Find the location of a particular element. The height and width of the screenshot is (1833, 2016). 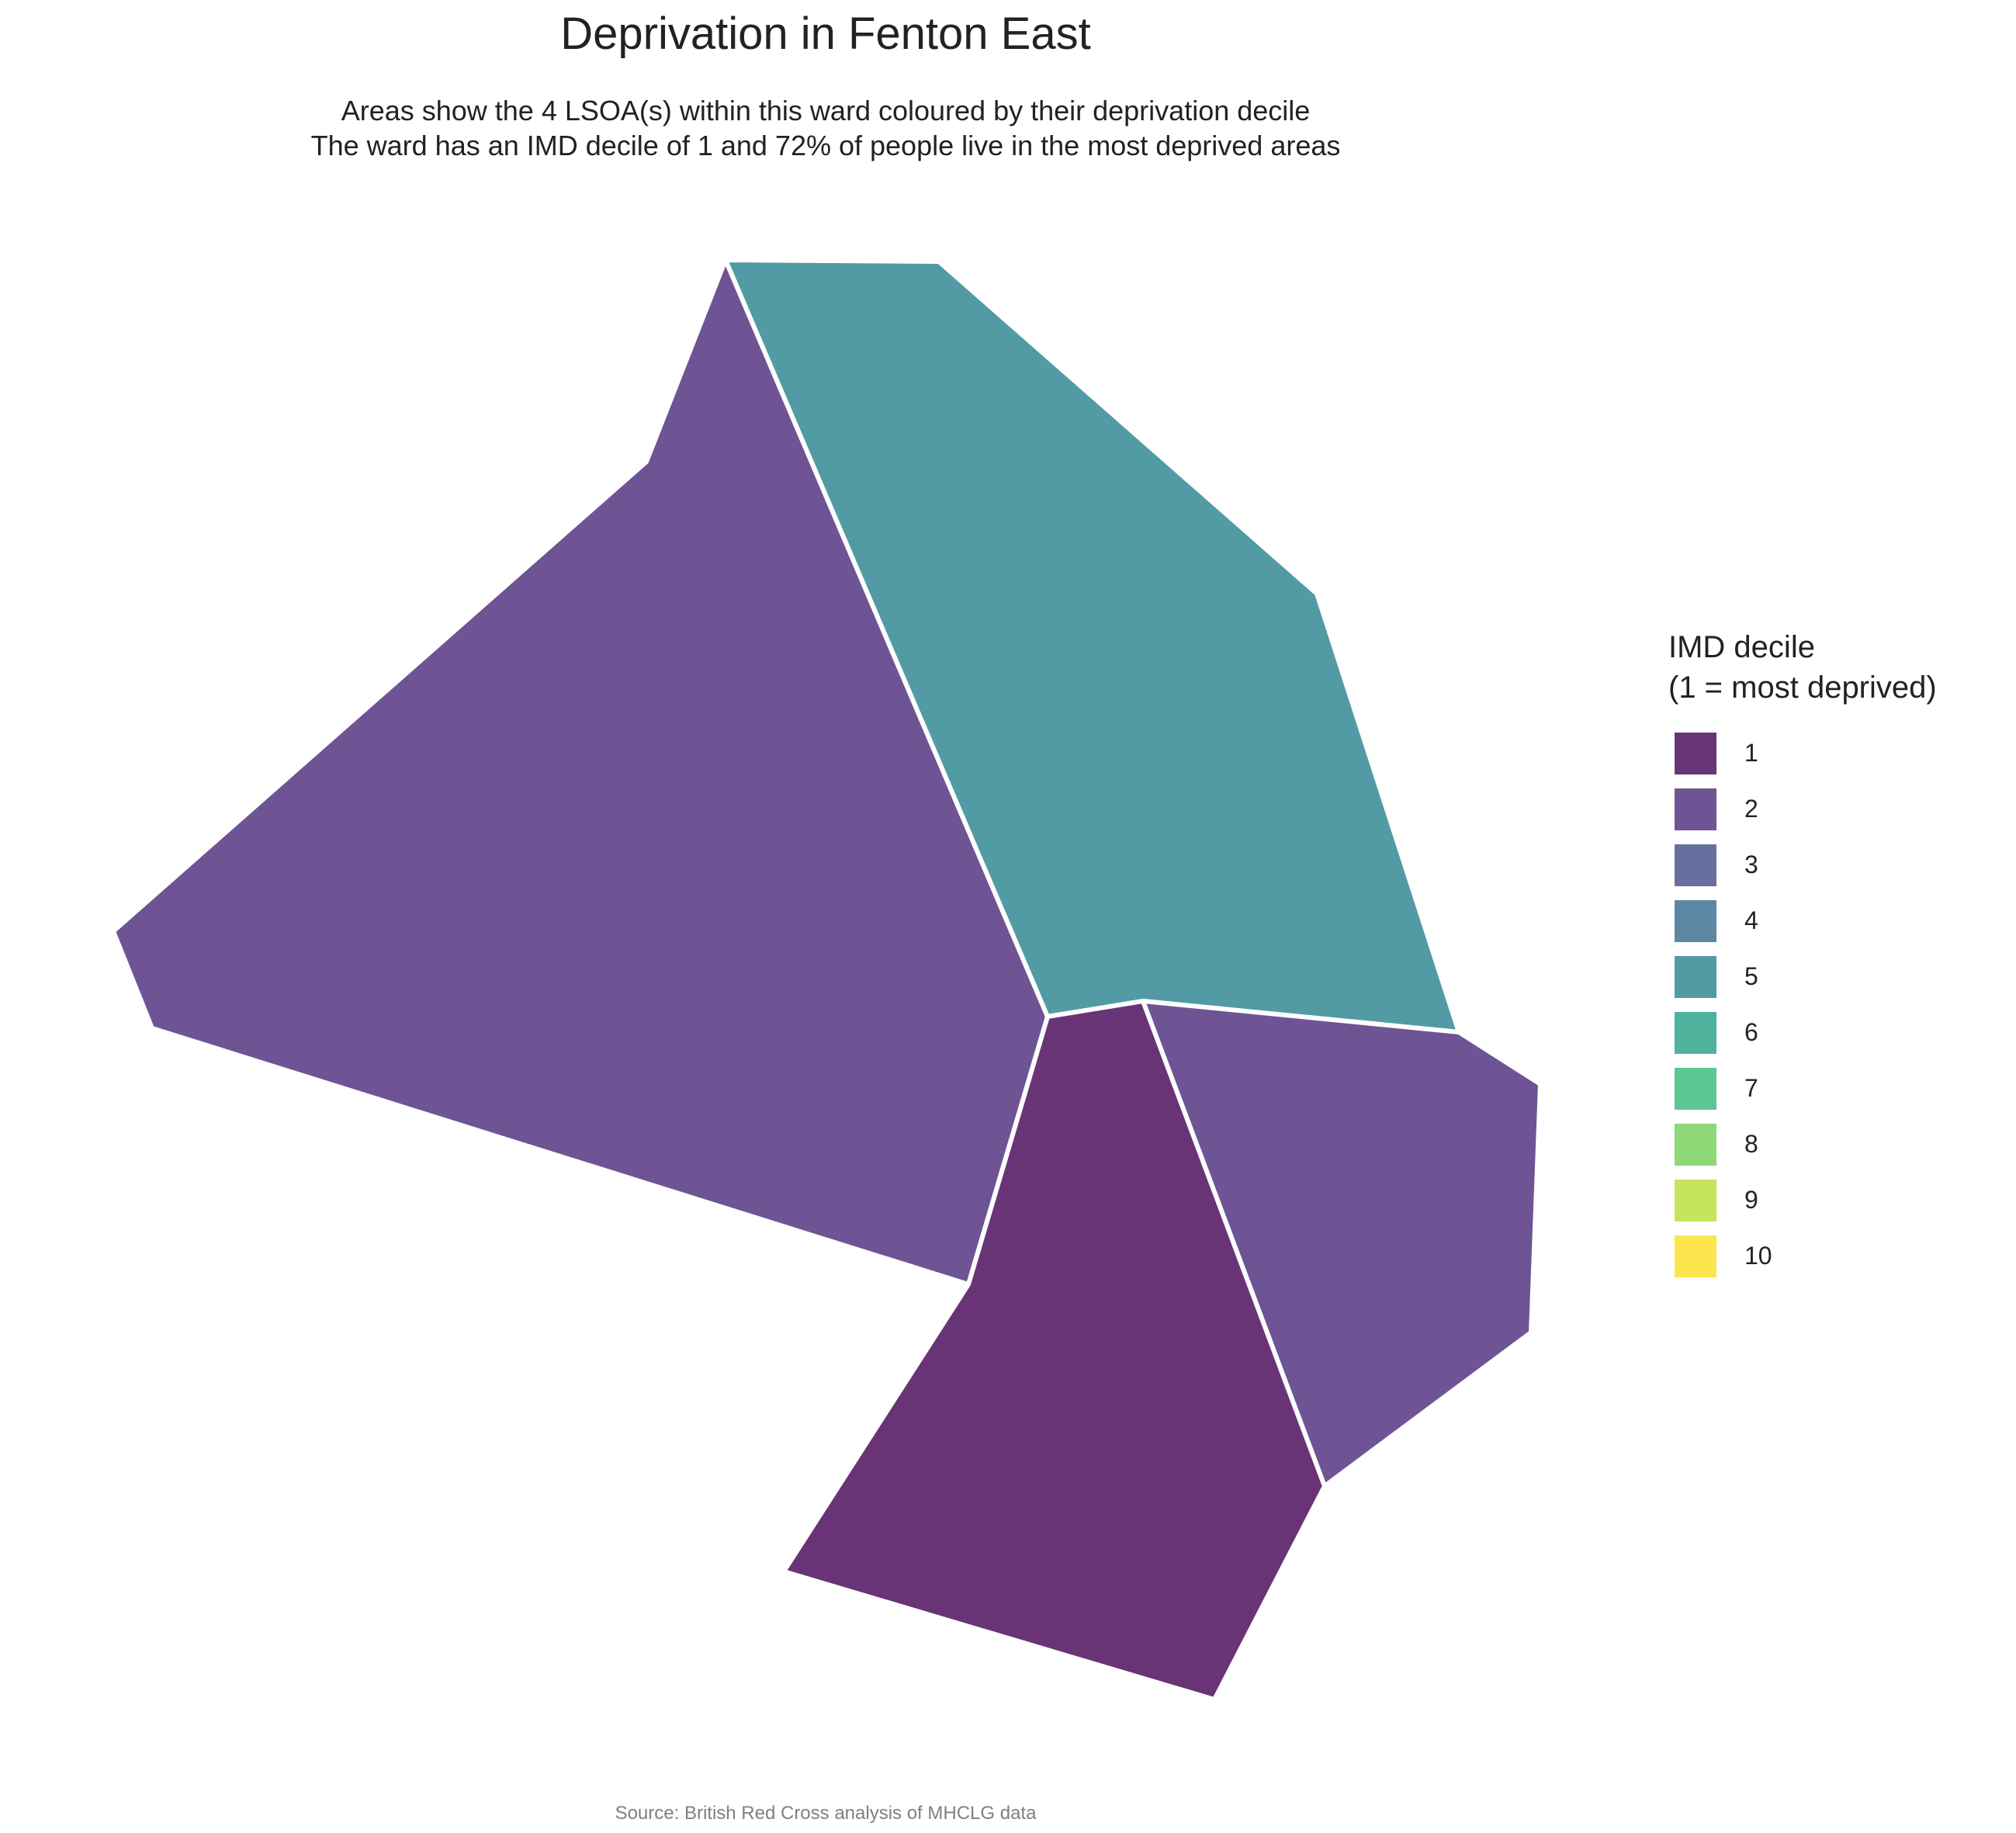

legend-label: 6 is located at coordinates (1751, 1032).